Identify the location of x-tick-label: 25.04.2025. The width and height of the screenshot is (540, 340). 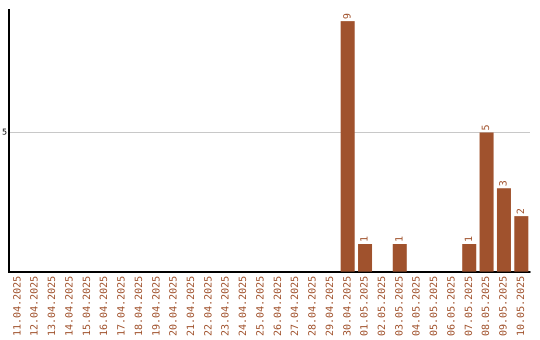
(260, 306).